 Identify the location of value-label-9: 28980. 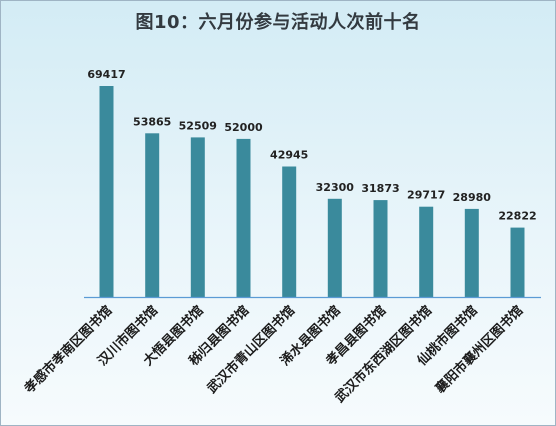
(472, 197).